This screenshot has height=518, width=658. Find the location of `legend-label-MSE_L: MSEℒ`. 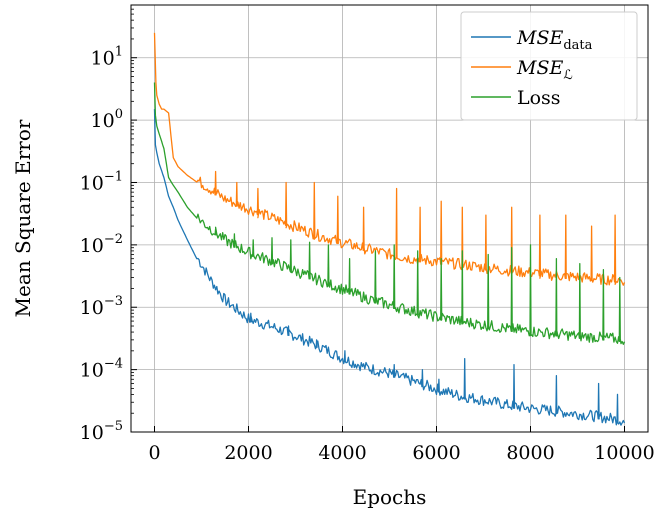

legend-label-MSE_L: MSEℒ is located at coordinates (544, 70).